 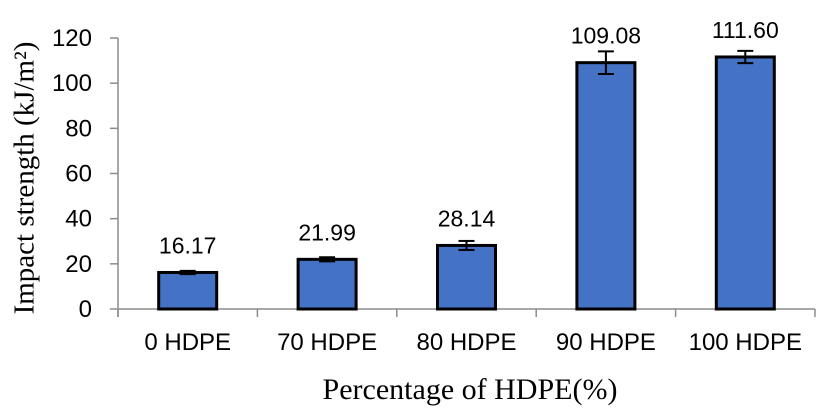 I want to click on category-label: 90 HDPE, so click(x=606, y=342).